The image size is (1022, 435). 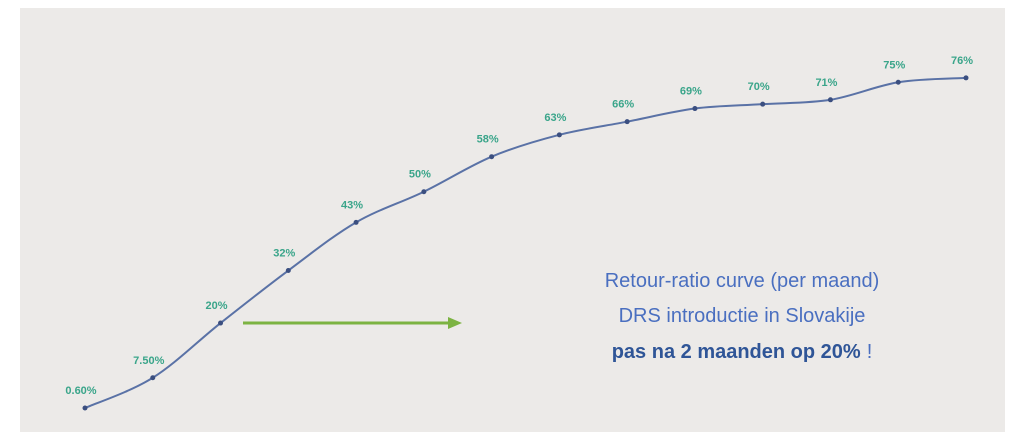 I want to click on annotation-line: Retour-ratio curve (per maand), so click(x=742, y=281).